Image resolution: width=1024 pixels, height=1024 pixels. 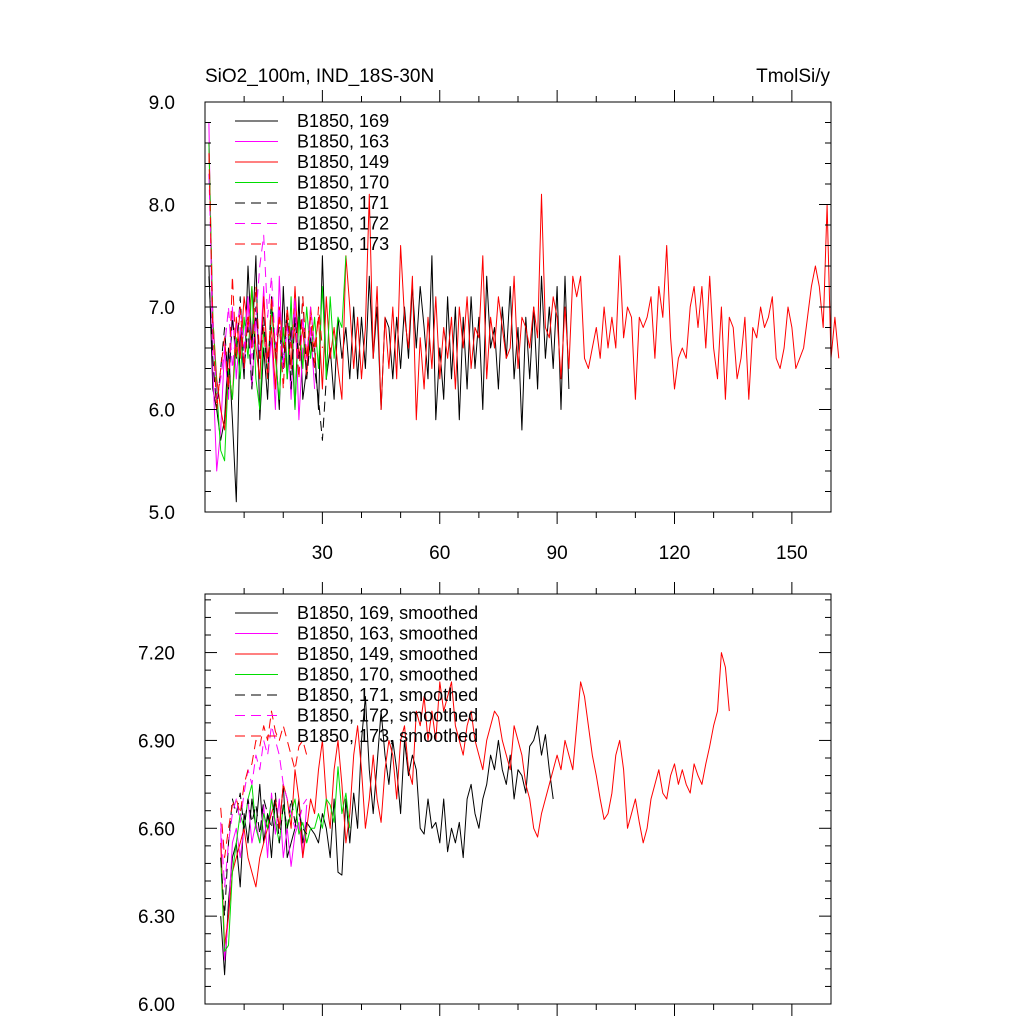 I want to click on chart-title: SiO2_100m, IND_18S-30N, so click(x=319, y=76).